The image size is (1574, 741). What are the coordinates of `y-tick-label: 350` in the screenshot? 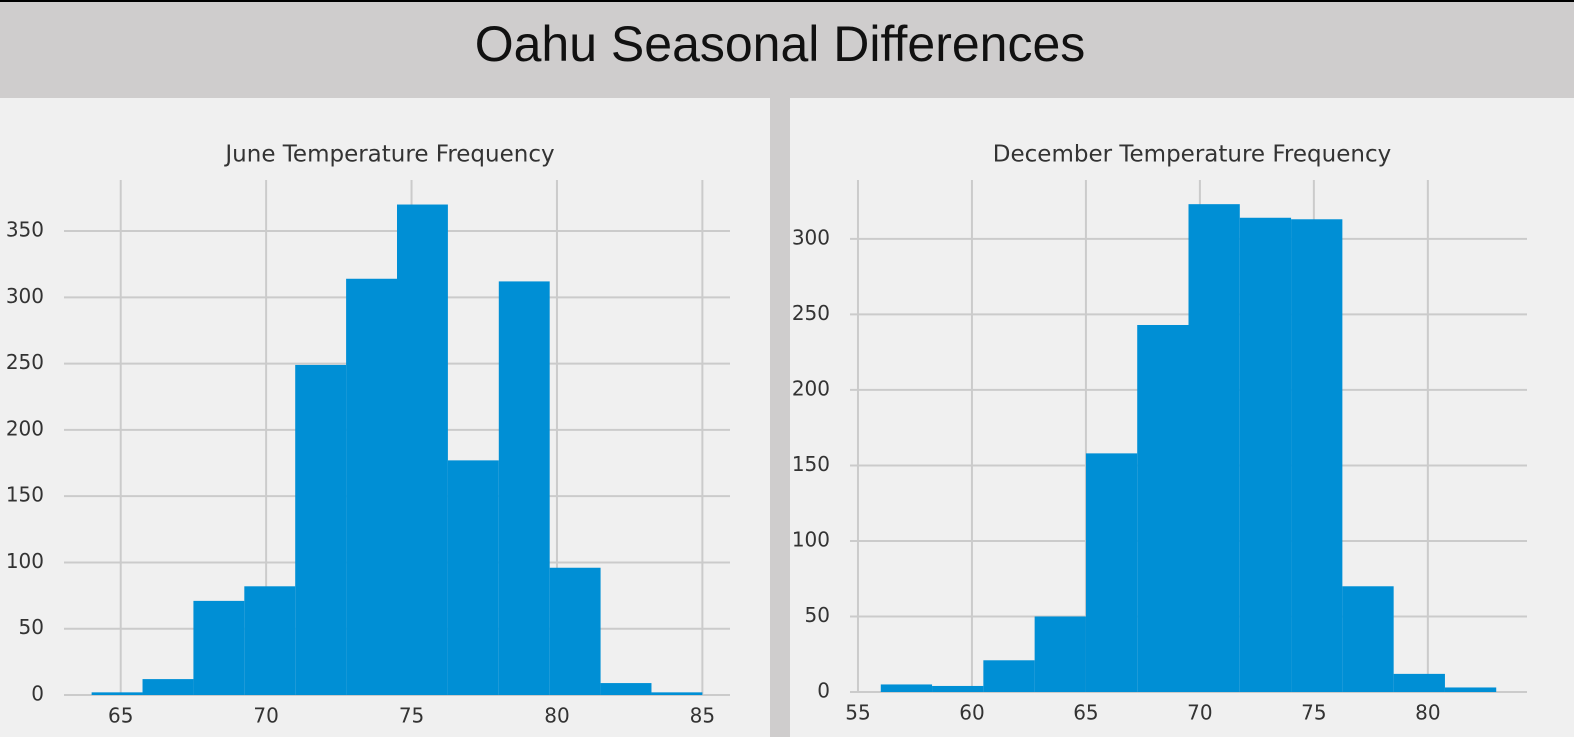 It's located at (25, 230).